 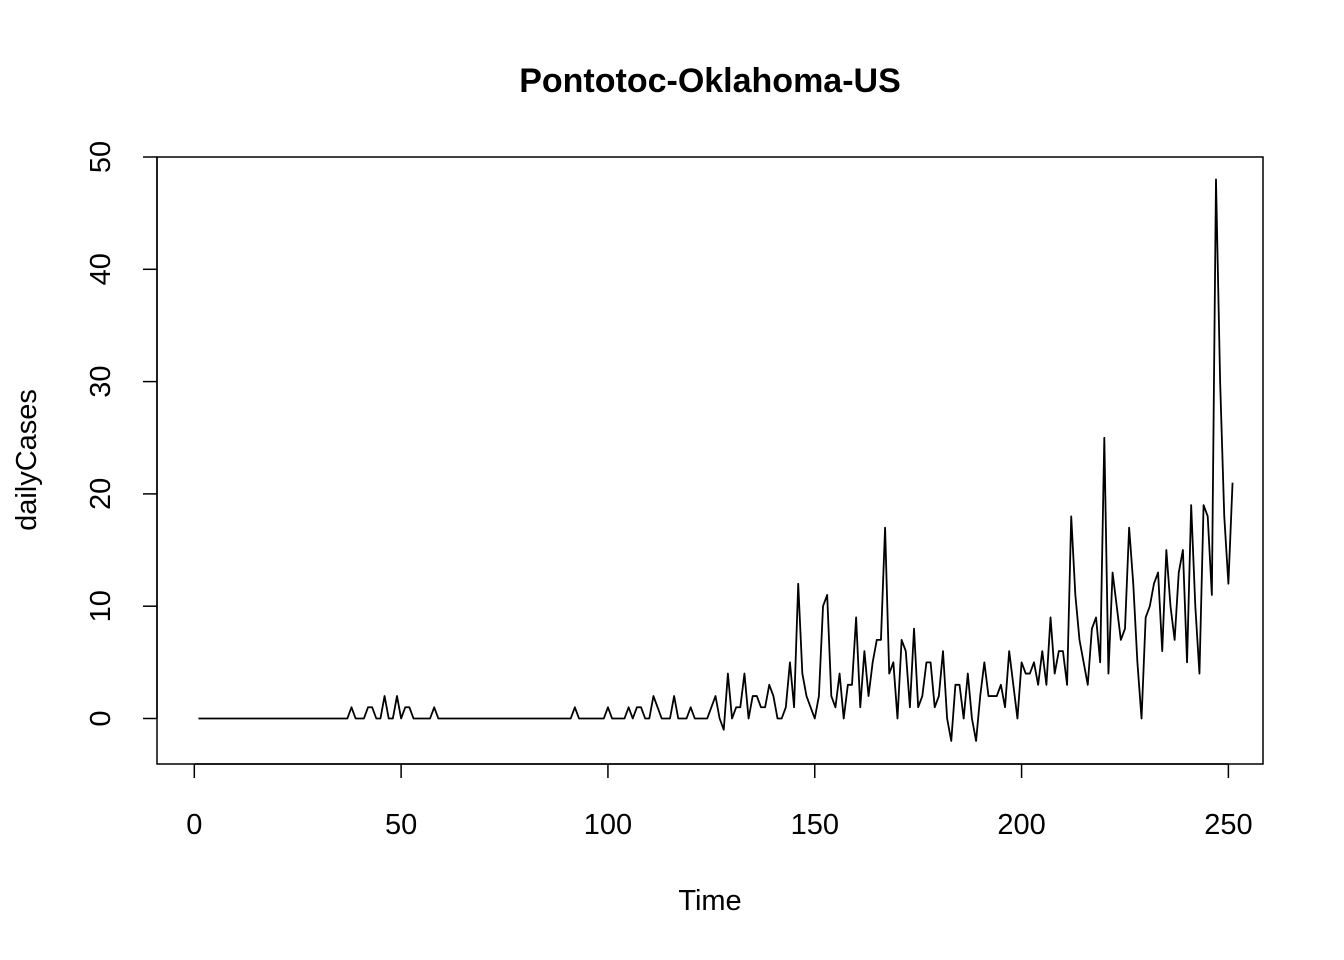 I want to click on x-tick-label: 150, so click(x=815, y=825).